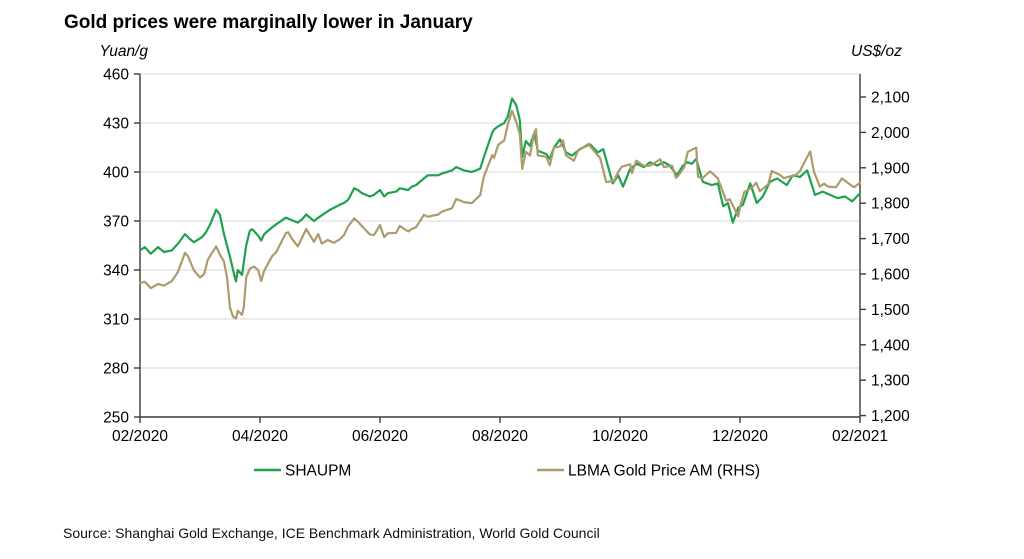 This screenshot has width=1024, height=559. I want to click on left-axis-tick-label: 460, so click(116, 75).